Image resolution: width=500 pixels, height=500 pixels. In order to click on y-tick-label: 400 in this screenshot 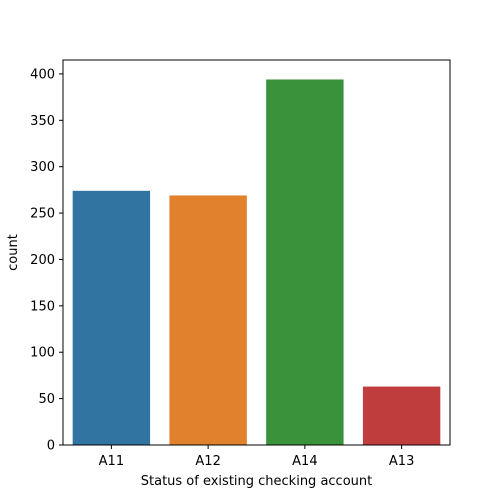, I will do `click(42, 74)`.